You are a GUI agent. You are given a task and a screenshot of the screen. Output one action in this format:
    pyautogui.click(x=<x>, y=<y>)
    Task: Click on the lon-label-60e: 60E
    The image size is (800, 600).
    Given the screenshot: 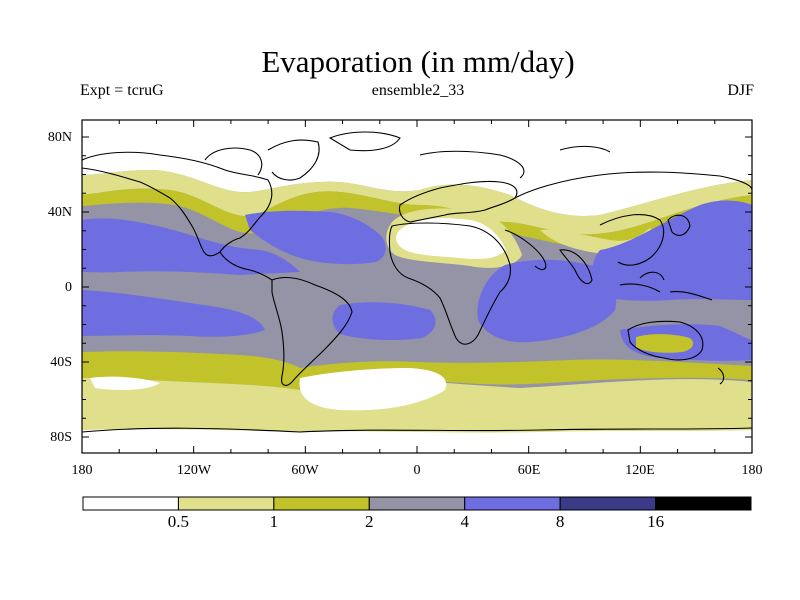 What is the action you would take?
    pyautogui.click(x=529, y=470)
    